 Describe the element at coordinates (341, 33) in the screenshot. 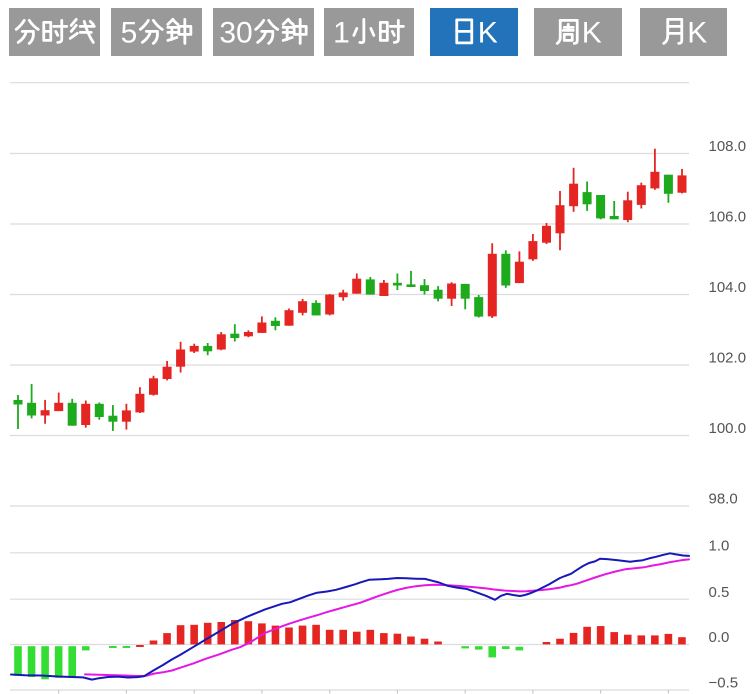

I see `svg-text: 1` at that location.